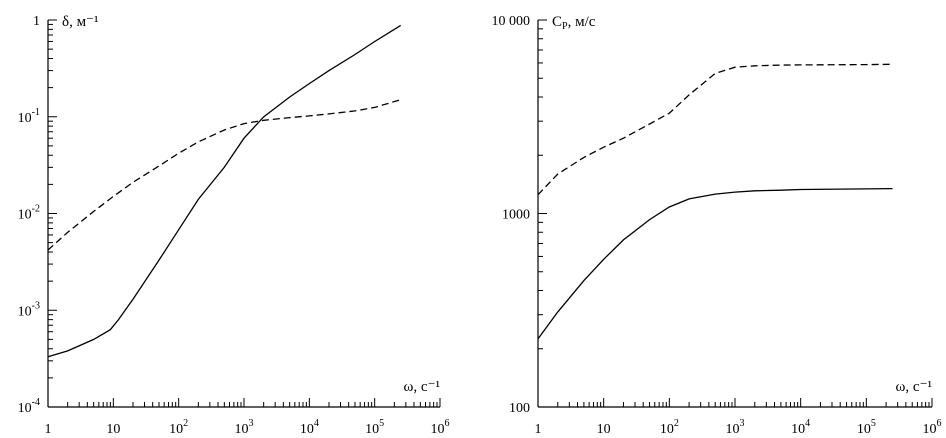  What do you see at coordinates (80, 22) in the screenshot?
I see `y-axis-title: δ, м⁻¹` at bounding box center [80, 22].